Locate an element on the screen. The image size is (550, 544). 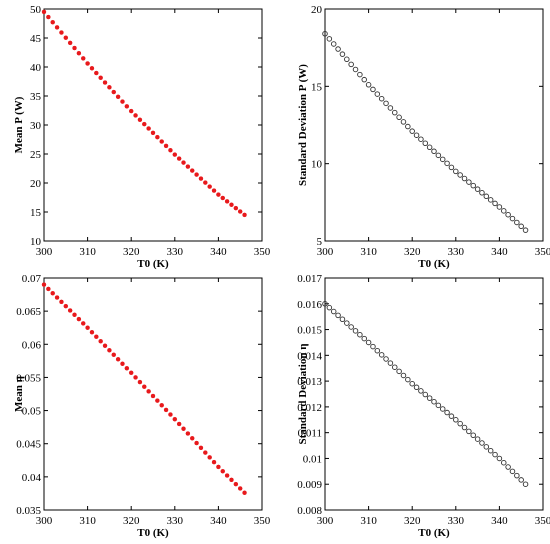
y-tick-label: 0.016 is located at coordinates (309, 305).